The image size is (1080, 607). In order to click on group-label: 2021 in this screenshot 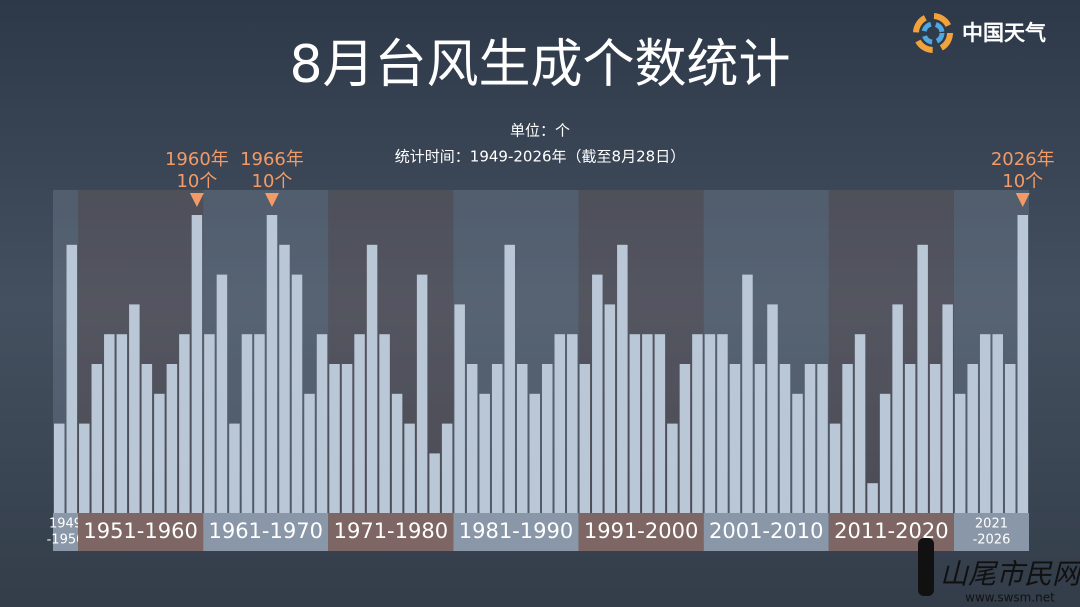, I will do `click(991, 524)`.